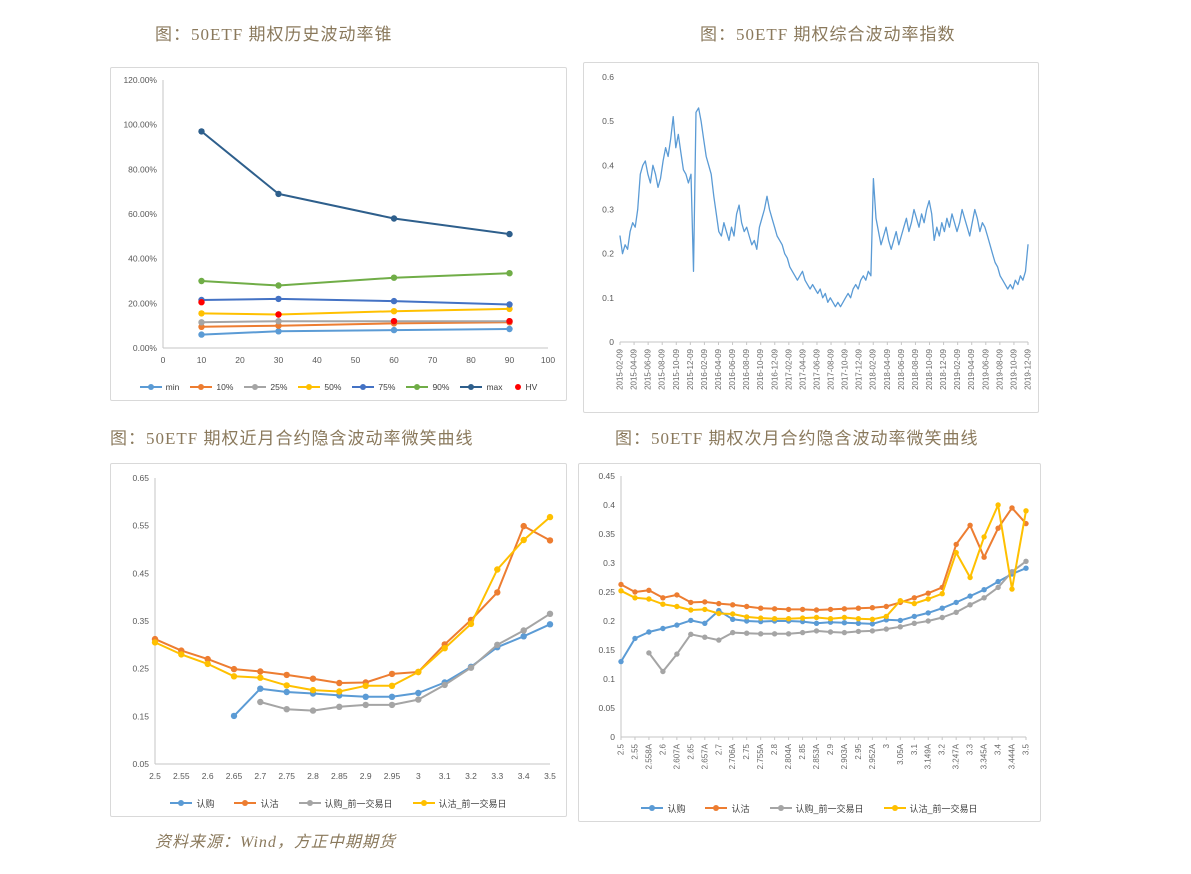 Image resolution: width=1191 pixels, height=874 pixels. I want to click on legend-item: 认购_前一交易日, so click(345, 803).